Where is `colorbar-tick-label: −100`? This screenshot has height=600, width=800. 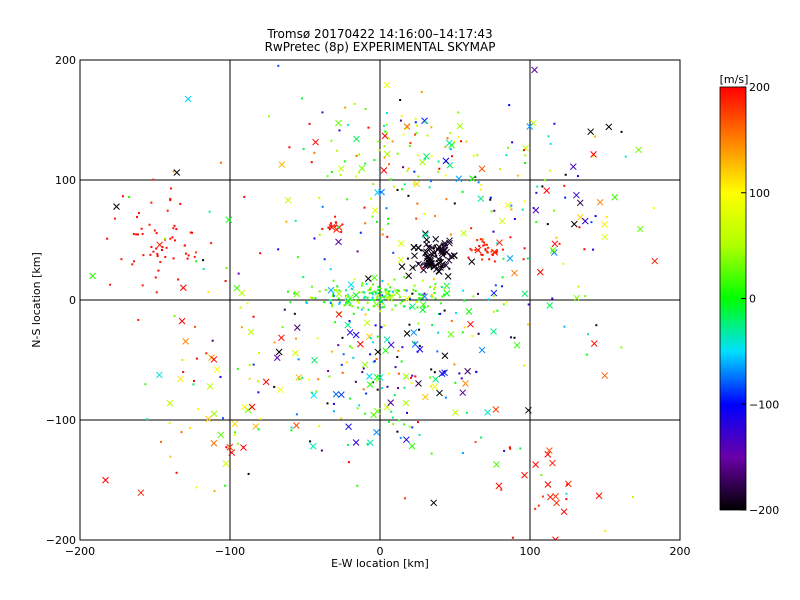
colorbar-tick-label: −100 is located at coordinates (764, 404).